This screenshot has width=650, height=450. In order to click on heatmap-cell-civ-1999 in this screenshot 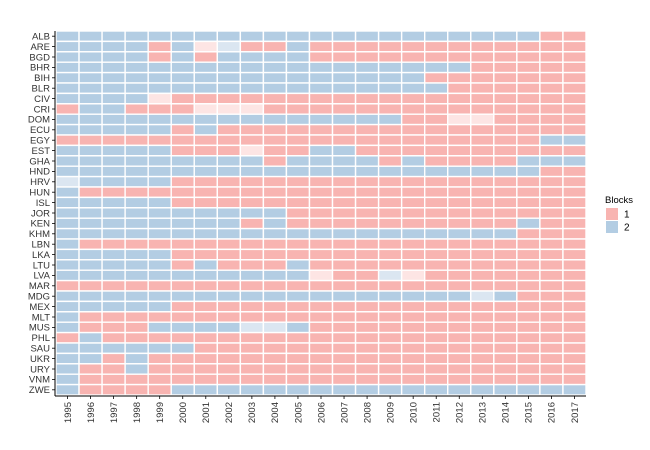, I will do `click(159, 98)`.